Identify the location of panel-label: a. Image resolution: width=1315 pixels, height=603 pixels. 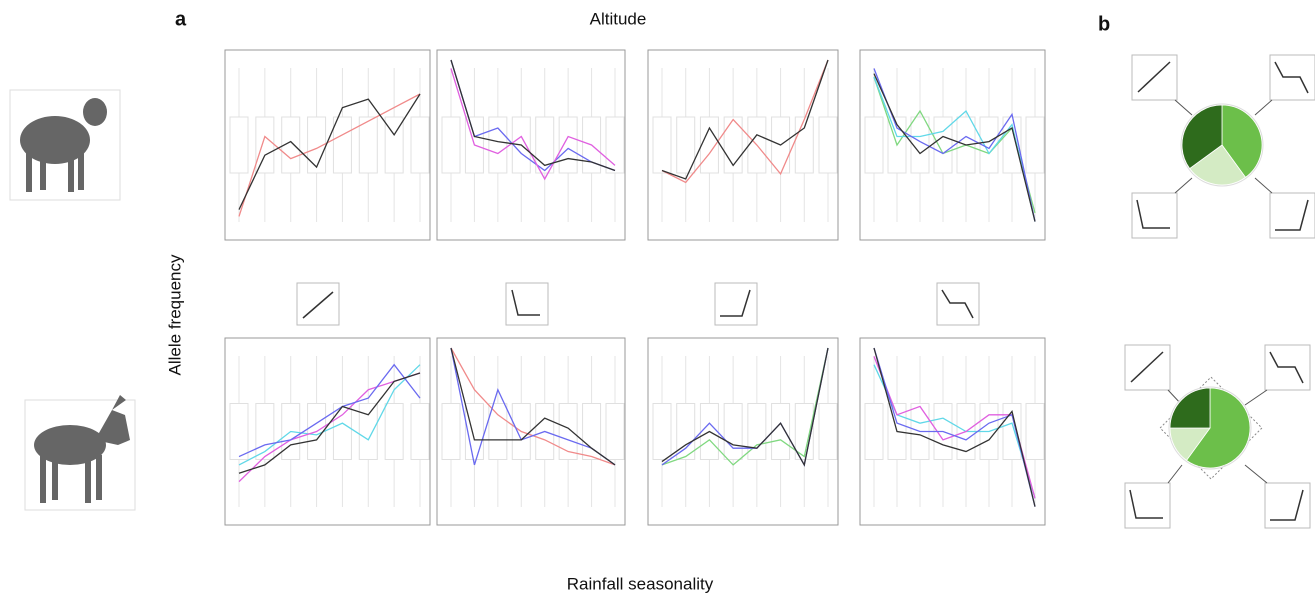
(181, 19).